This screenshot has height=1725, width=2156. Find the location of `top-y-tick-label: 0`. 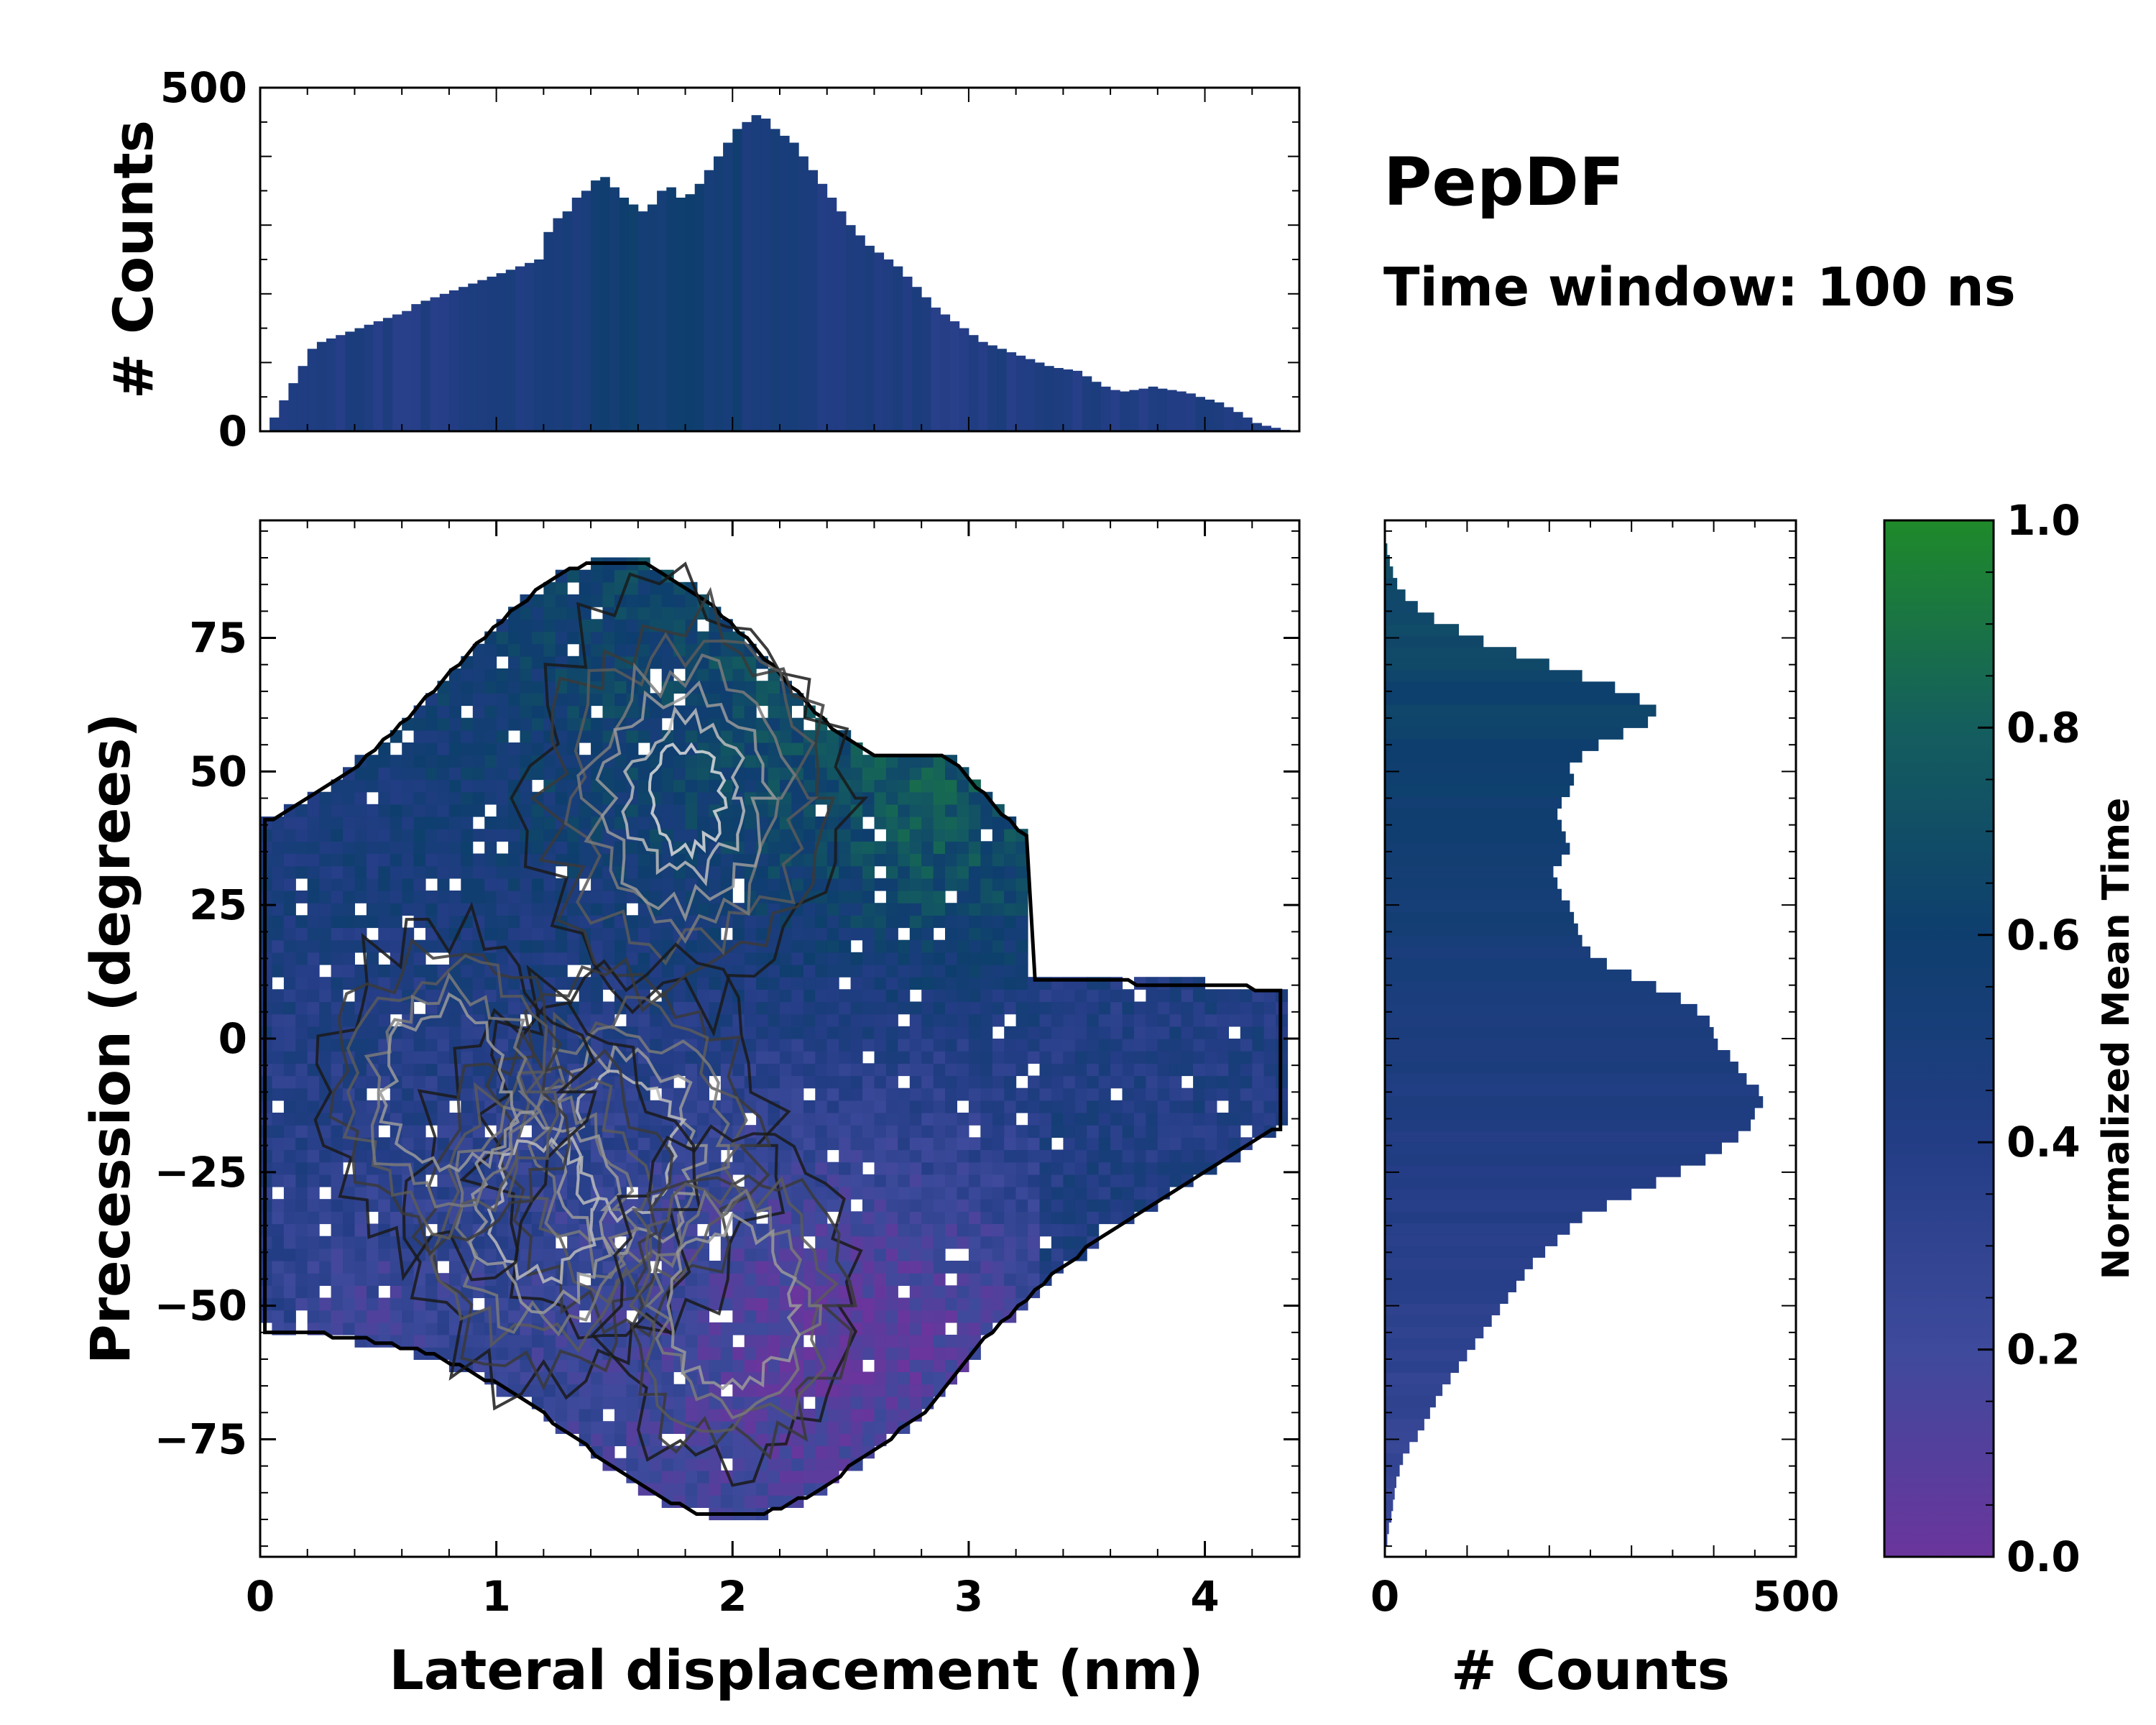

top-y-tick-label: 0 is located at coordinates (233, 431).